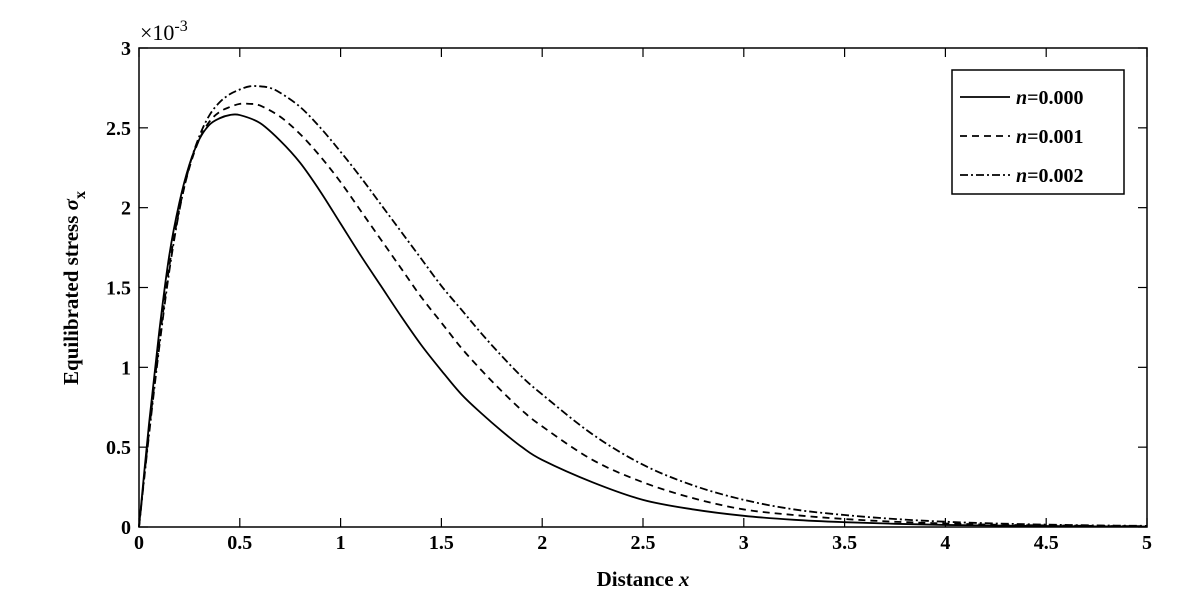  What do you see at coordinates (139, 543) in the screenshot?
I see `x-tick-label: 0` at bounding box center [139, 543].